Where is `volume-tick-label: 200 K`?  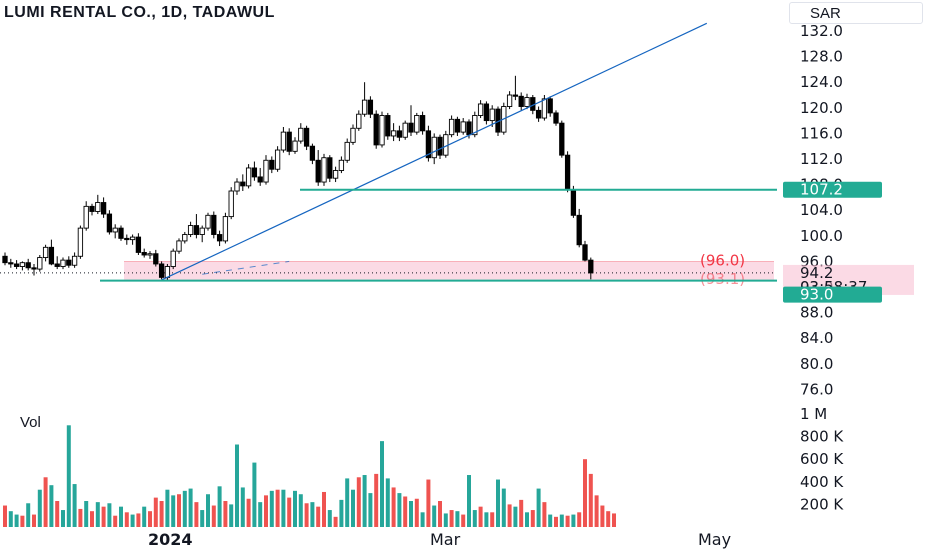
volume-tick-label: 200 K is located at coordinates (822, 504).